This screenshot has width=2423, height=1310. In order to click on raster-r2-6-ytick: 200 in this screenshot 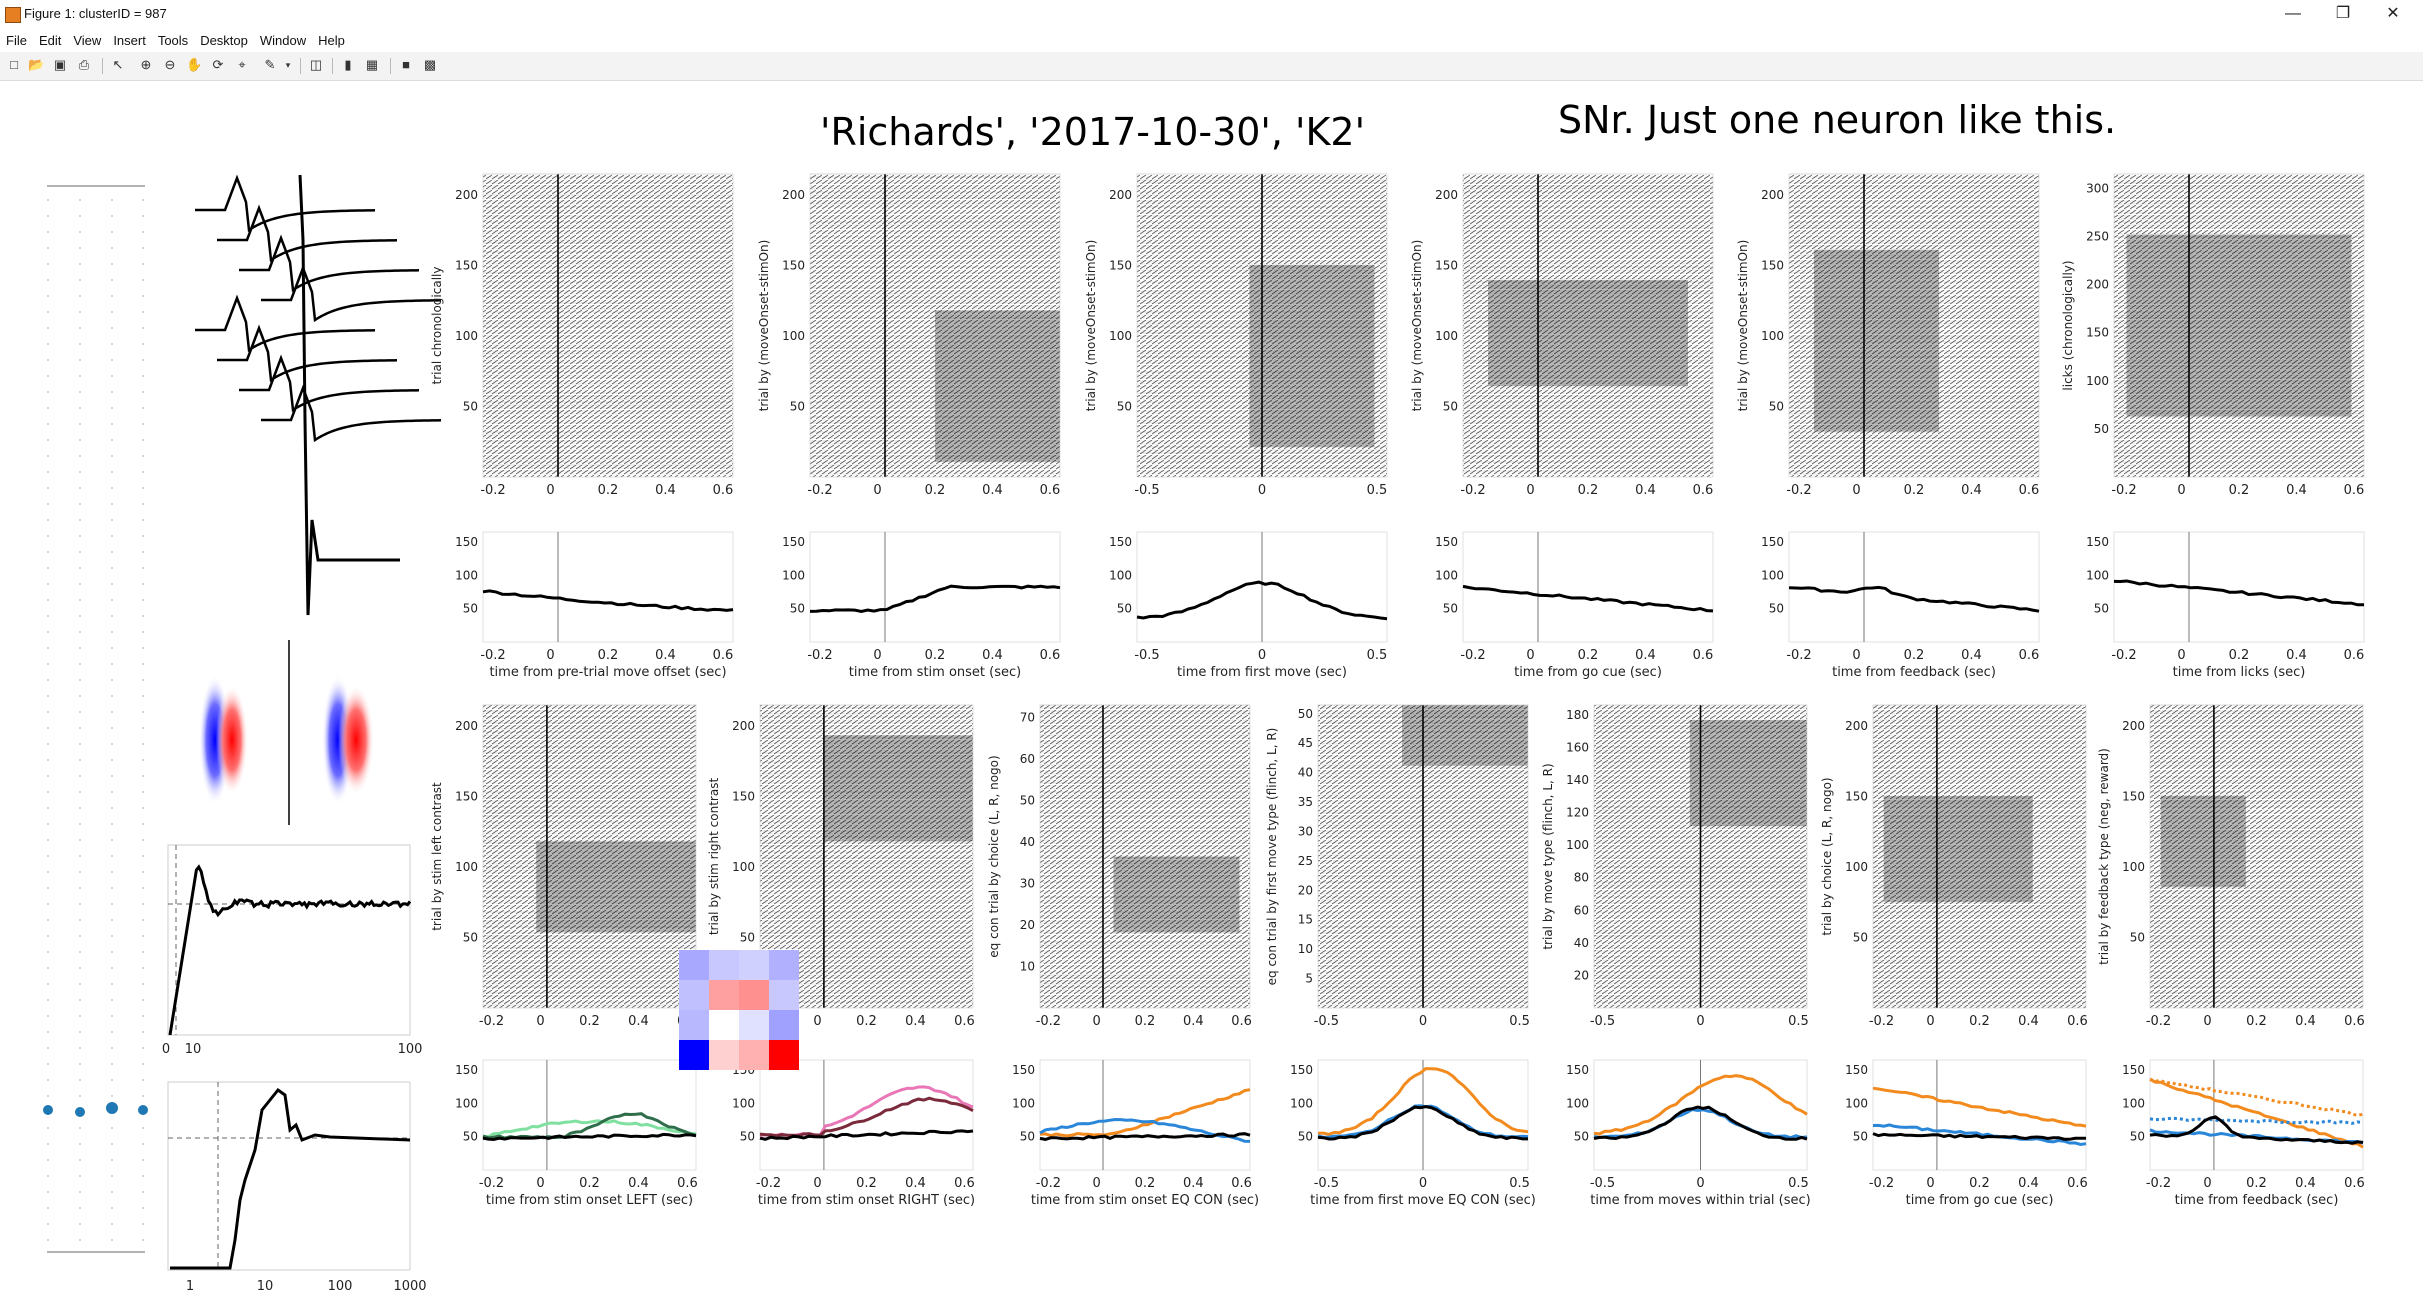, I will do `click(2133, 726)`.